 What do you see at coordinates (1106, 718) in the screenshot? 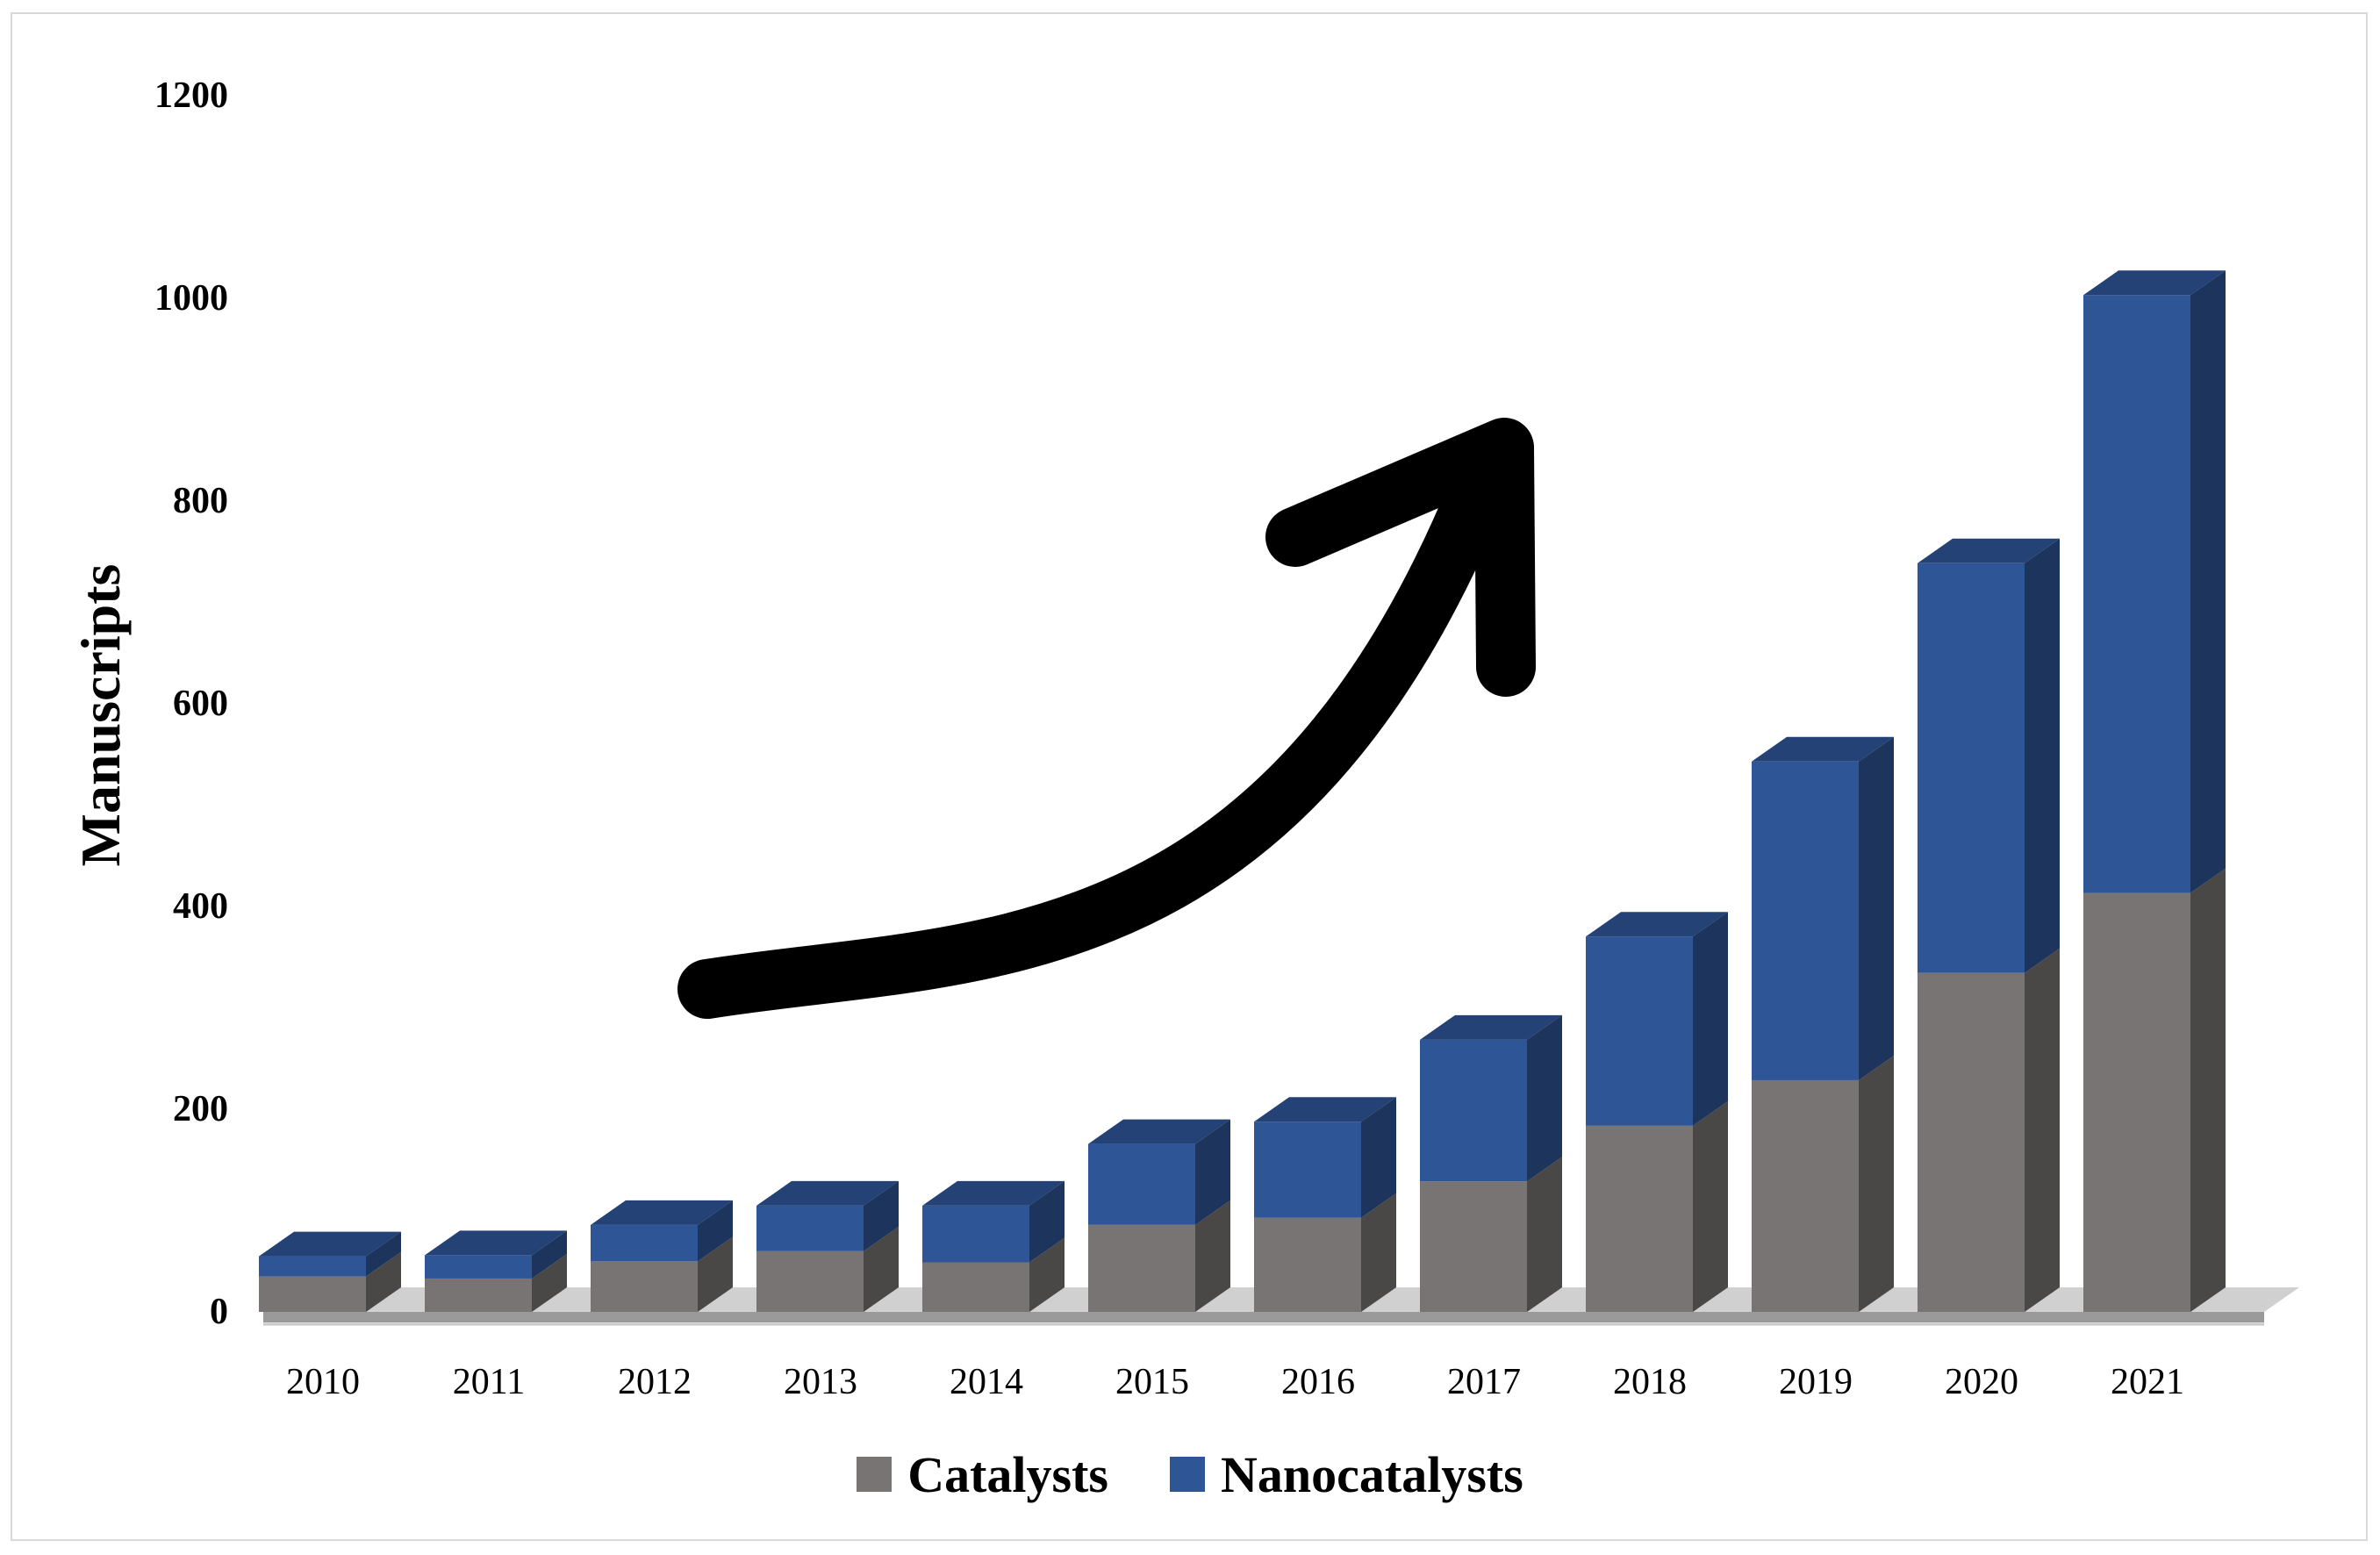
I see `trend-arrow-icon` at bounding box center [1106, 718].